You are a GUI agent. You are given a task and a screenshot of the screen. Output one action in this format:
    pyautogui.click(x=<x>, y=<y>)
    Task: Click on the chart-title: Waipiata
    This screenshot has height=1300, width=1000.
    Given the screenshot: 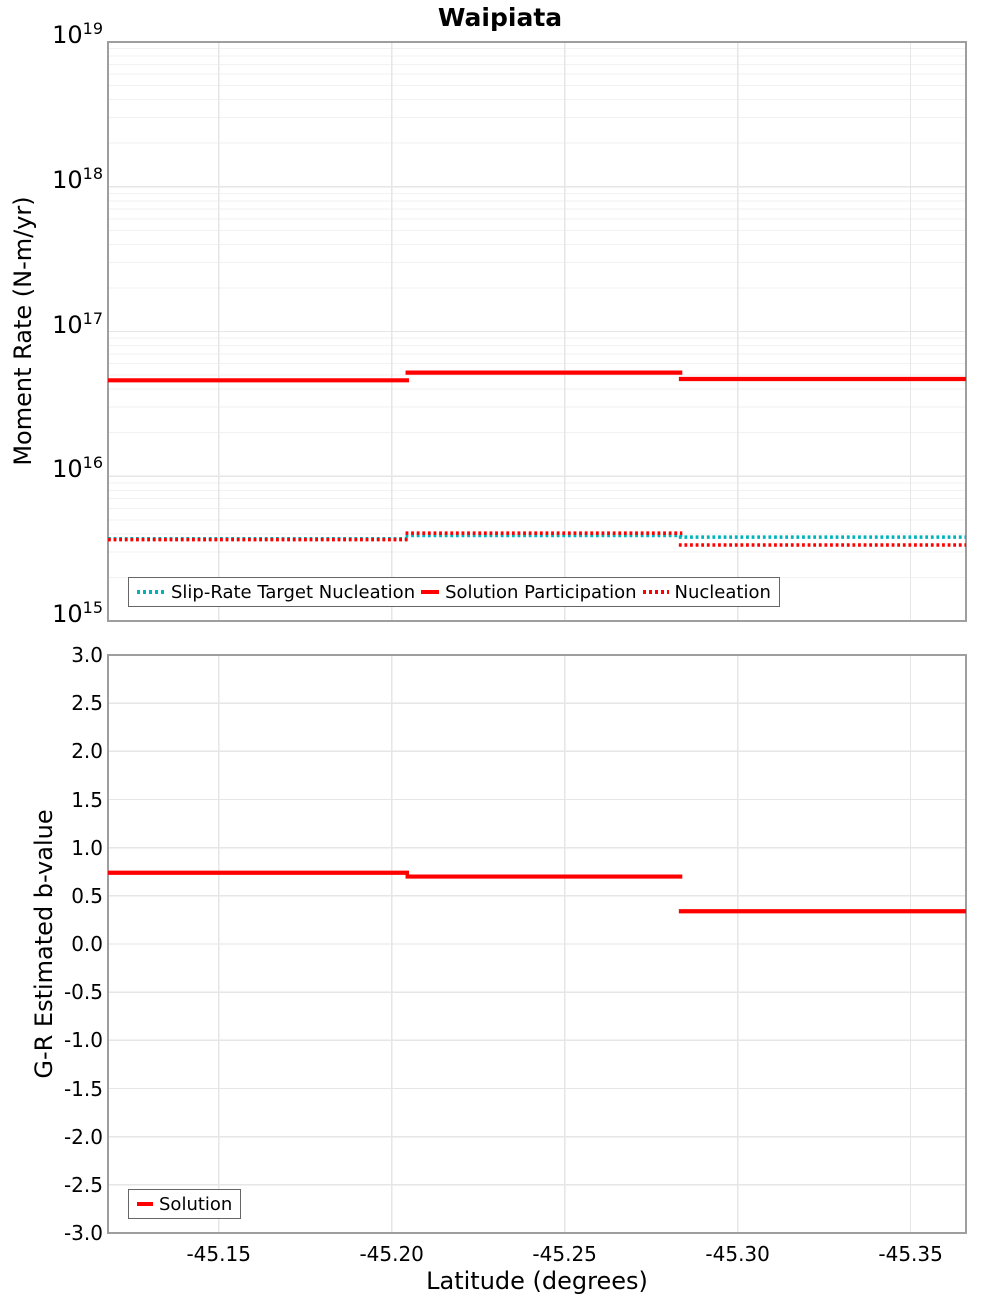 What is the action you would take?
    pyautogui.click(x=500, y=17)
    